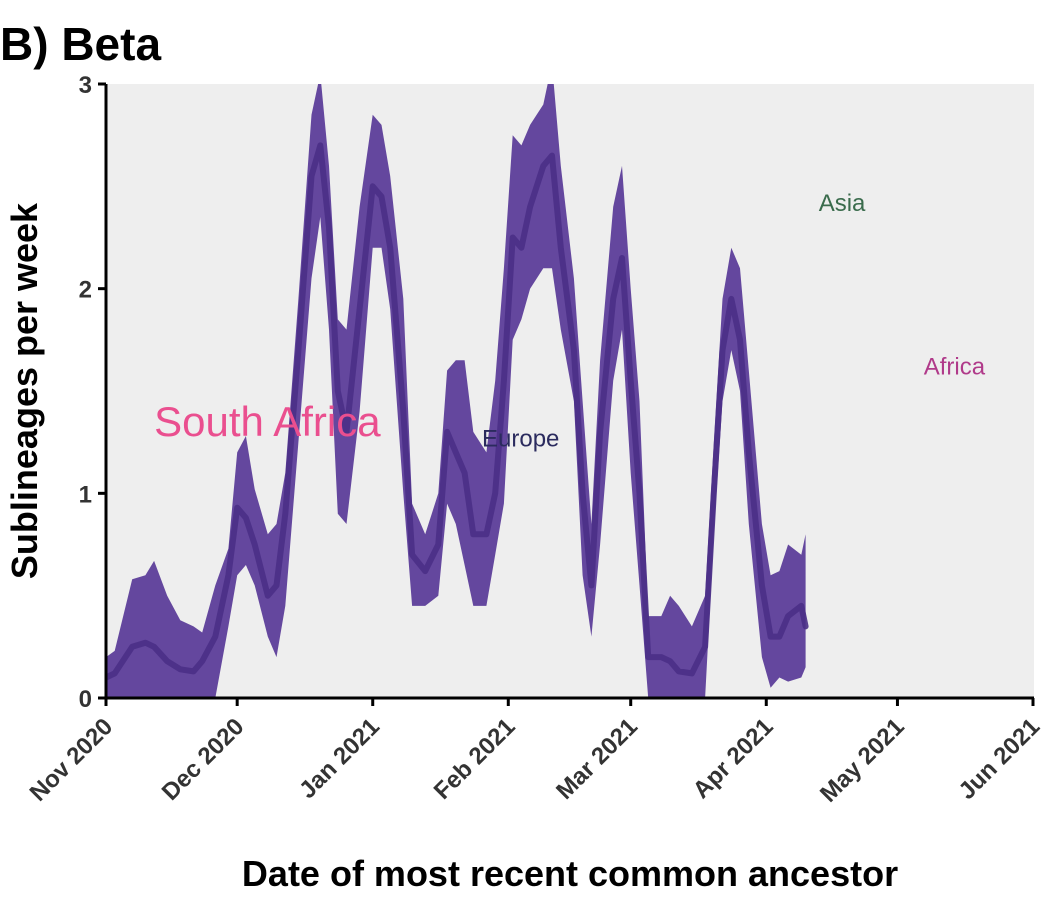 The height and width of the screenshot is (900, 1050). Describe the element at coordinates (85, 494) in the screenshot. I see `y-tick-label: 1` at that location.